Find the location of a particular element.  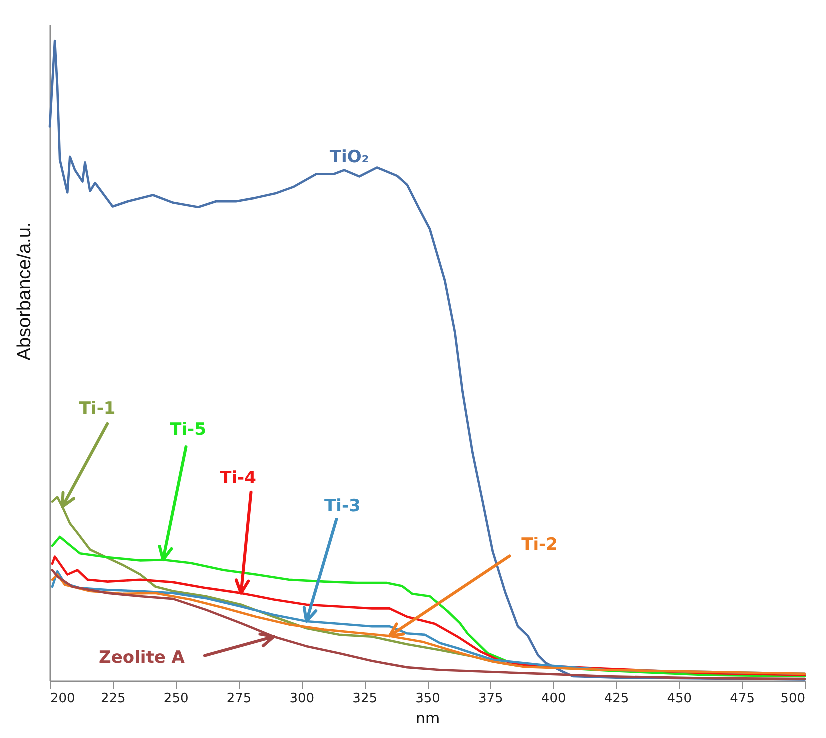

x-tick-label: 325 is located at coordinates (365, 699).